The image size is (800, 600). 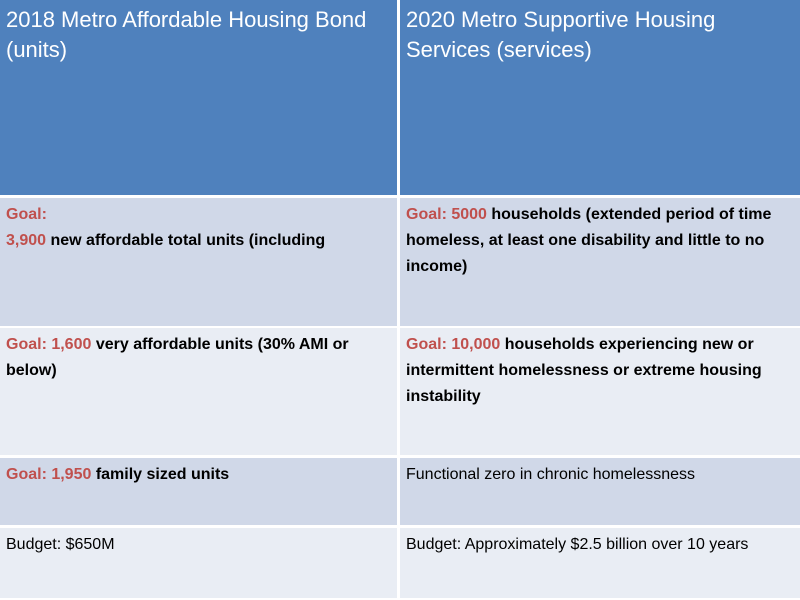 I want to click on goal-value: 3,900, so click(x=26, y=240).